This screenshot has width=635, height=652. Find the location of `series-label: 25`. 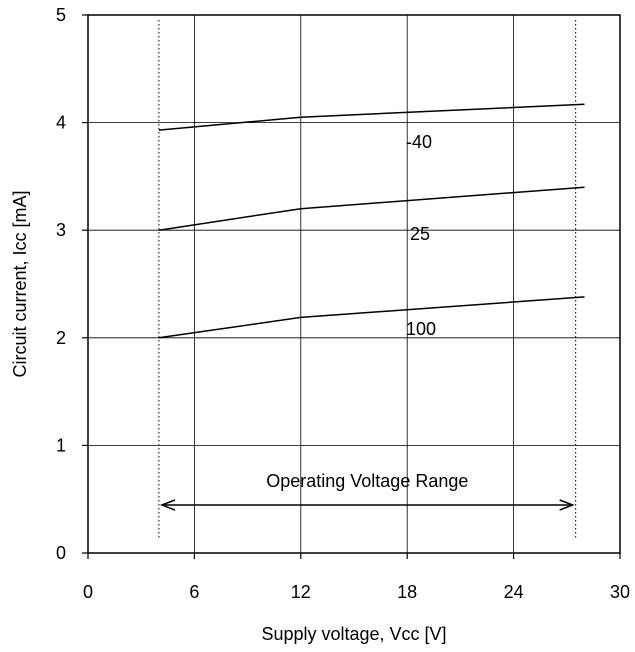

series-label: 25 is located at coordinates (420, 234).